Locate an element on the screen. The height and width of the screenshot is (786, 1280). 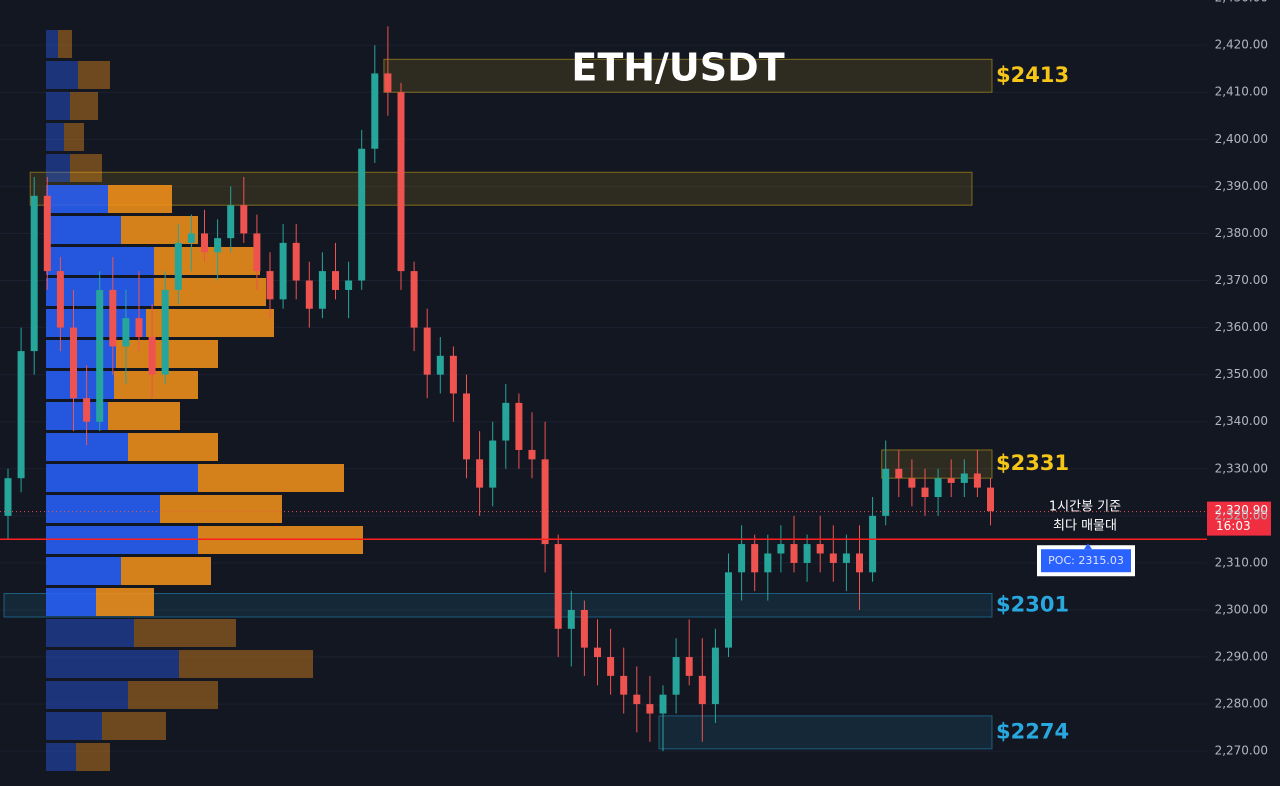
y-tick-label: 2,310.00 is located at coordinates (1241, 562).